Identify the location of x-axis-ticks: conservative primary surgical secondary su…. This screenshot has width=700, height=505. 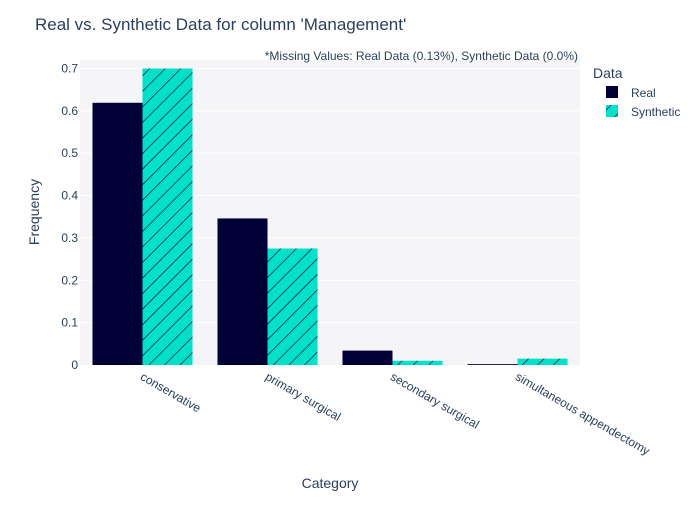
(395, 413).